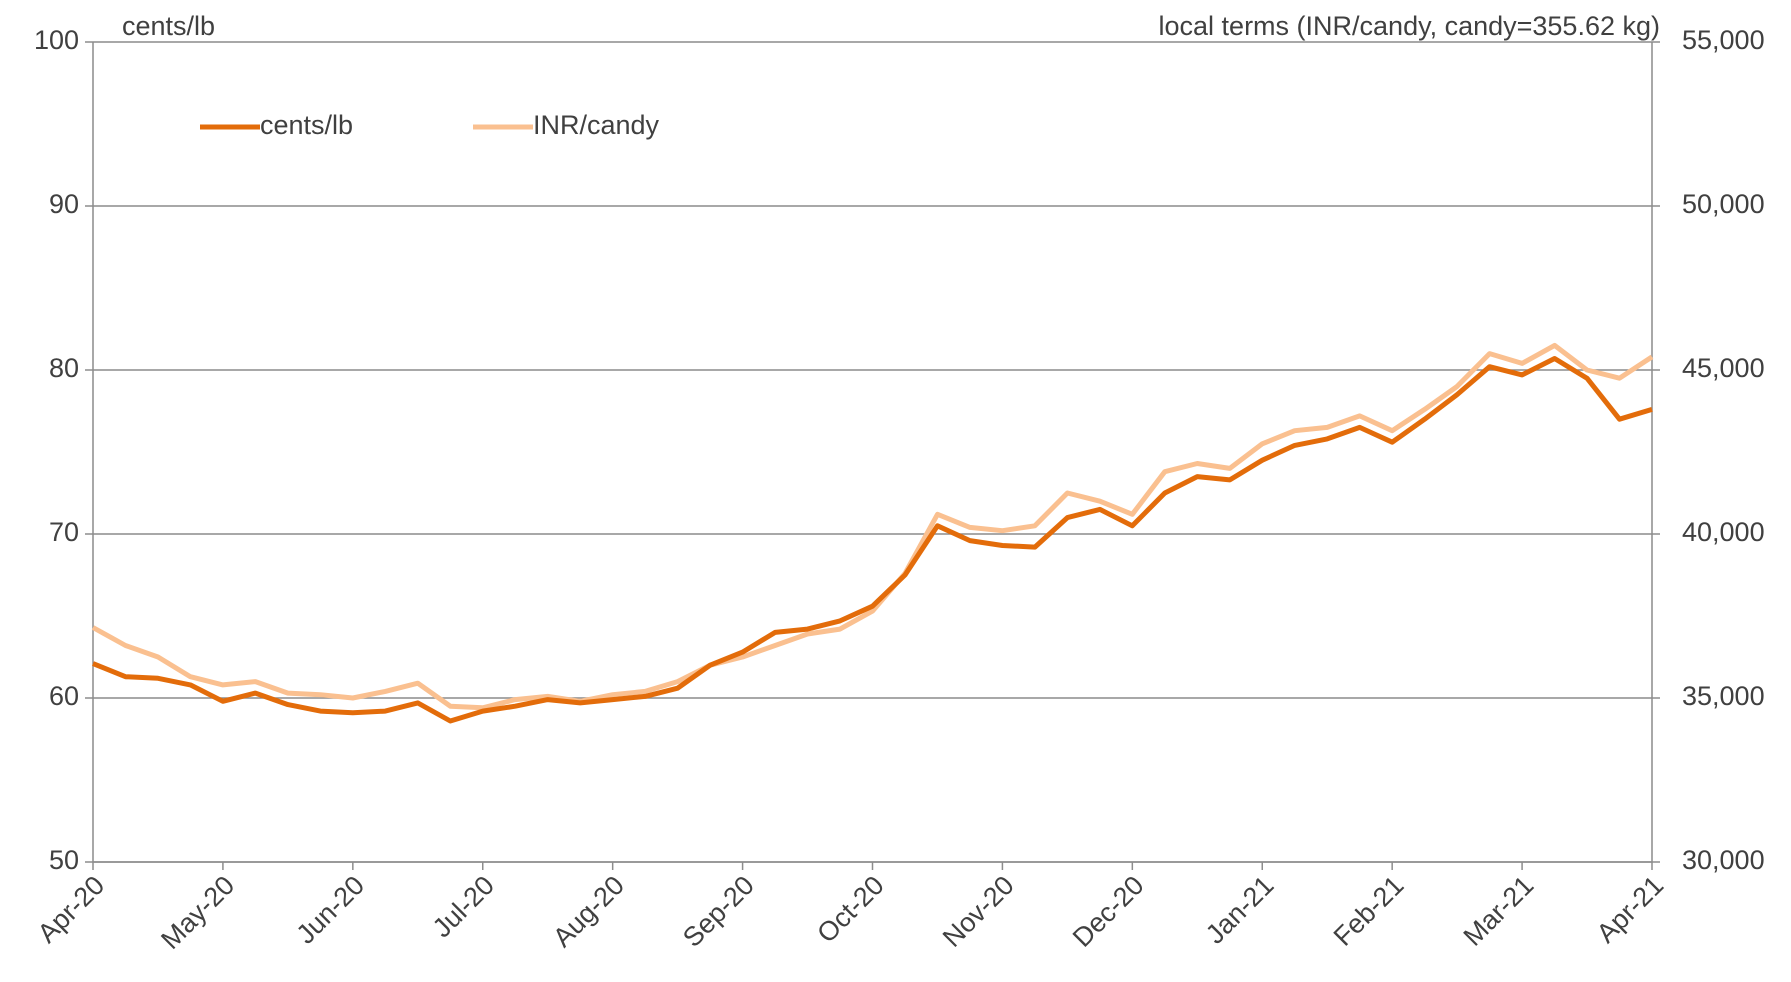  Describe the element at coordinates (718, 911) in the screenshot. I see `x-tick-label: Sep-20` at that location.